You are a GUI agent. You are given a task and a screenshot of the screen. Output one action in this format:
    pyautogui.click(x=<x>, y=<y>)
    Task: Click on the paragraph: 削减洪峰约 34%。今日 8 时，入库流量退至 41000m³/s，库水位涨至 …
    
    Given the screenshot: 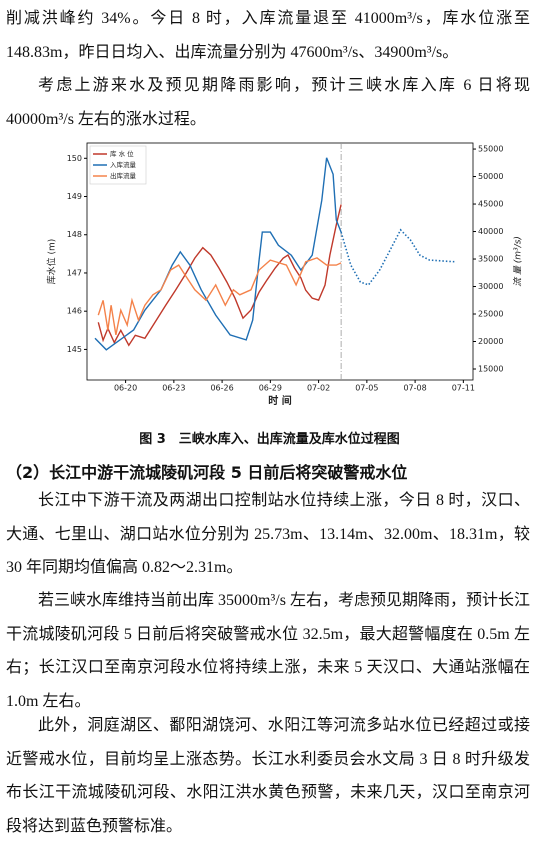 What is the action you would take?
    pyautogui.click(x=268, y=35)
    